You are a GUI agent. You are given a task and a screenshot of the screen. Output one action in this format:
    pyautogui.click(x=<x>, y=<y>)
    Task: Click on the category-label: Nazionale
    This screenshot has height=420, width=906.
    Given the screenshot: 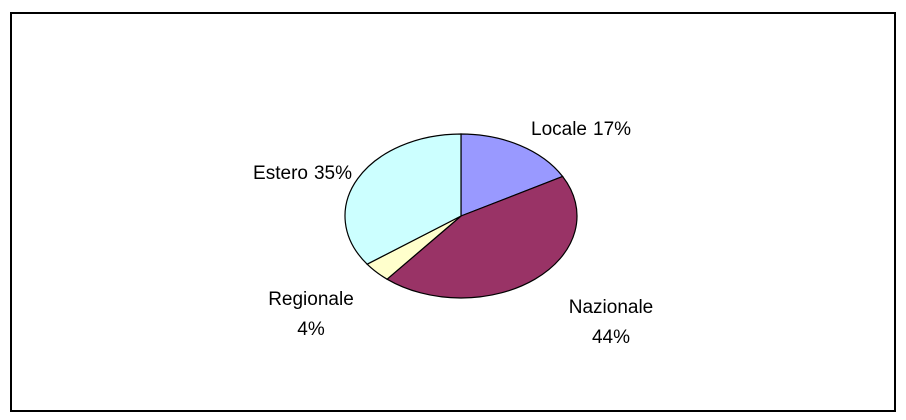 What is the action you would take?
    pyautogui.click(x=611, y=307)
    